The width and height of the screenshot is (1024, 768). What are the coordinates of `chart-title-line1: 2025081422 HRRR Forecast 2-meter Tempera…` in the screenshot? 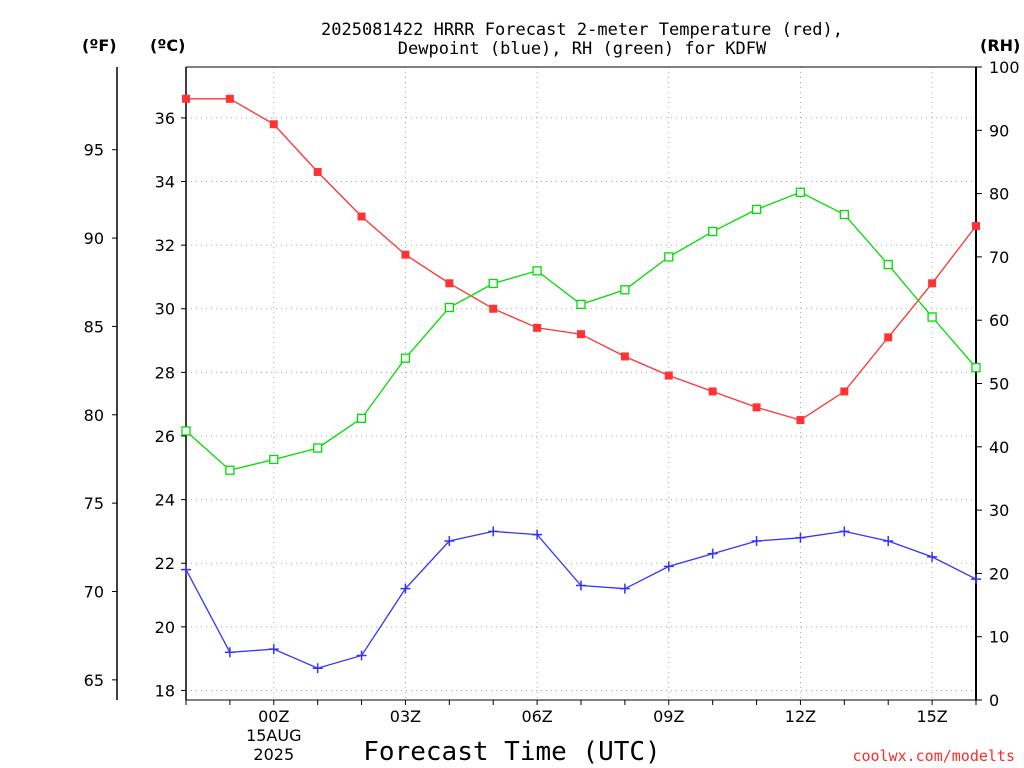 It's located at (582, 30).